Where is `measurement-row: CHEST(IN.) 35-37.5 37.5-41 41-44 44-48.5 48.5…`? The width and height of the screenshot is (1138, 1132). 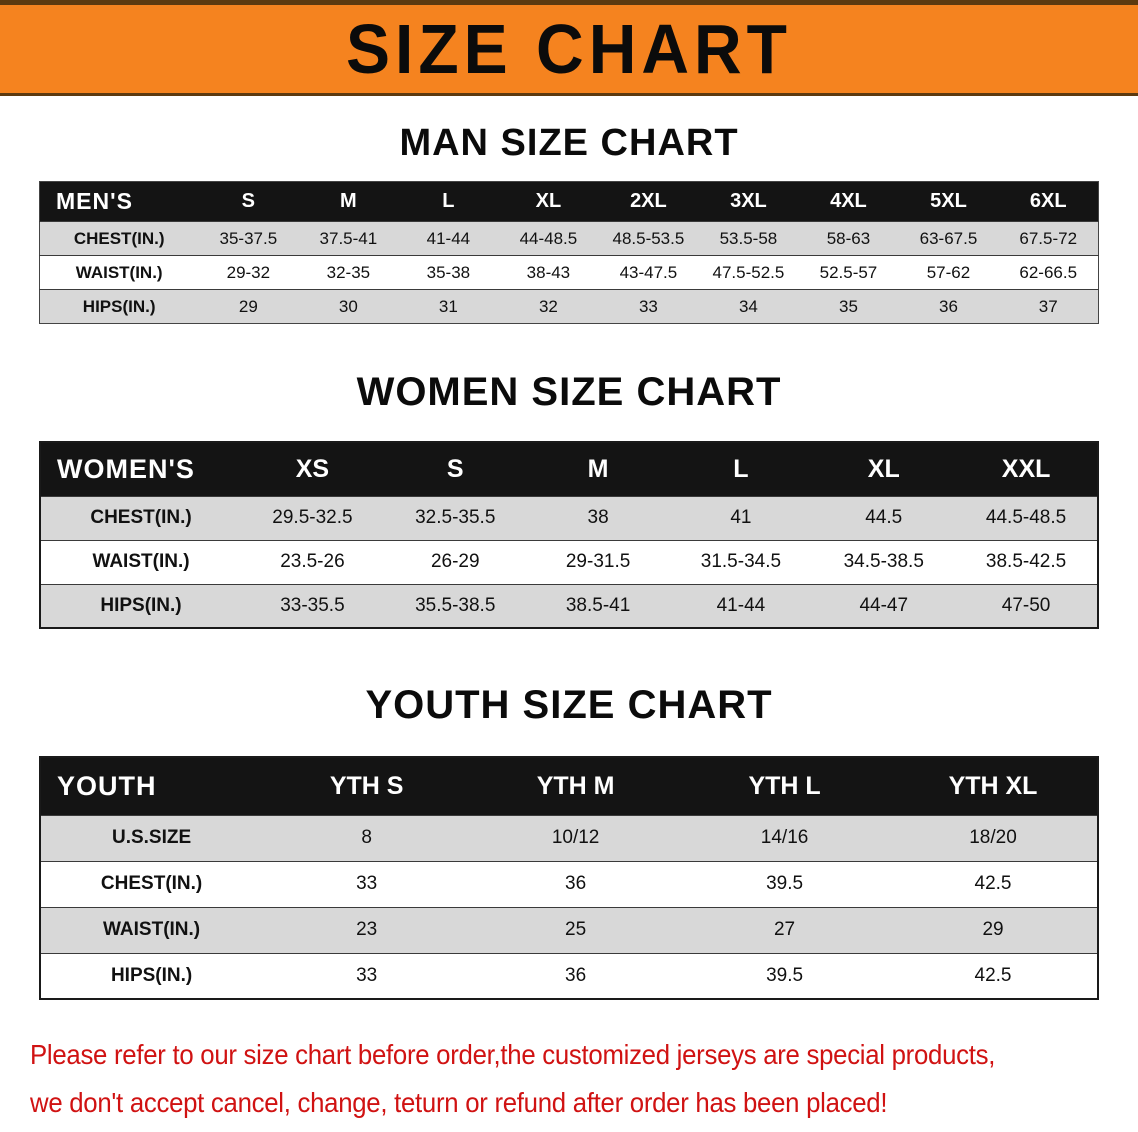
measurement-row: CHEST(IN.) 35-37.5 37.5-41 41-44 44-48.5 48.5… is located at coordinates (569, 238).